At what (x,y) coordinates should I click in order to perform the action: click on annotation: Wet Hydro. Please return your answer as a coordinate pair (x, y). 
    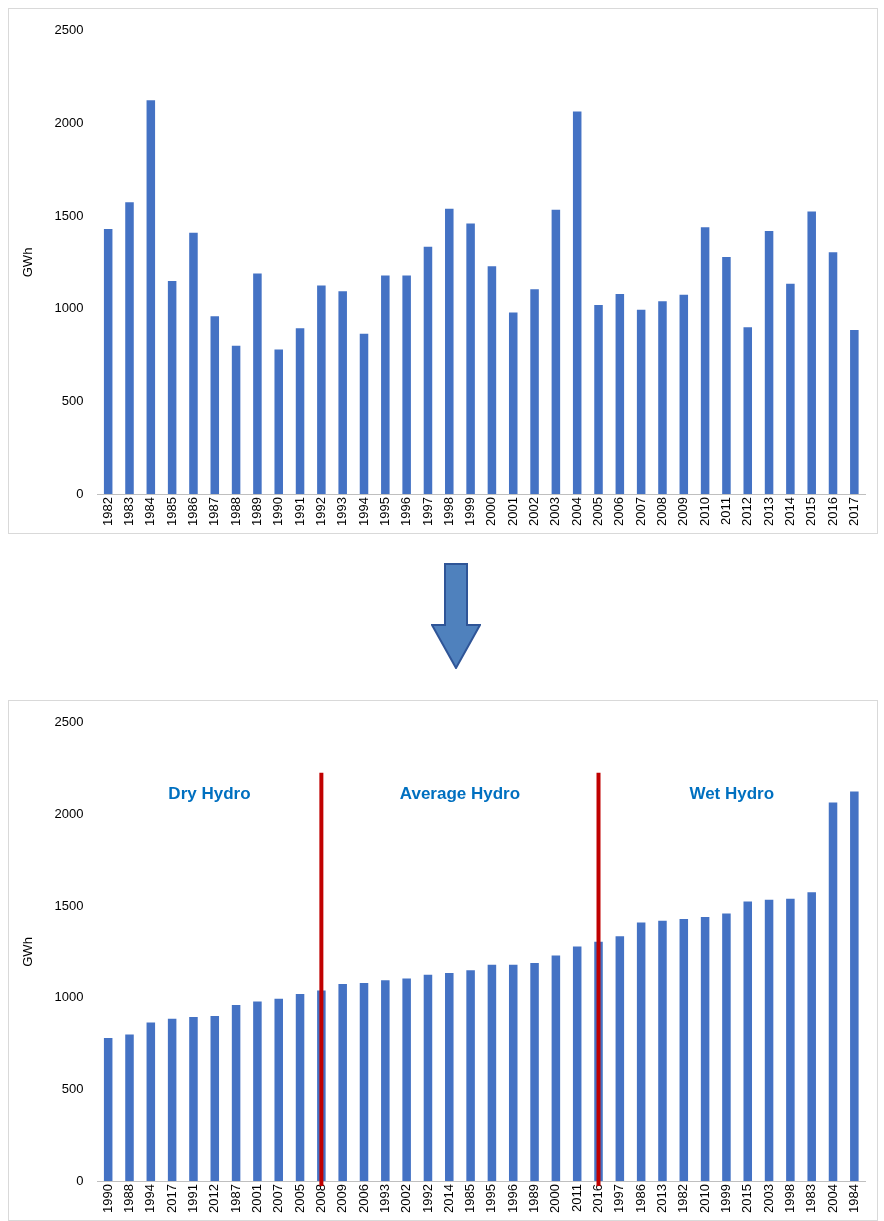
    Looking at the image, I should click on (732, 794).